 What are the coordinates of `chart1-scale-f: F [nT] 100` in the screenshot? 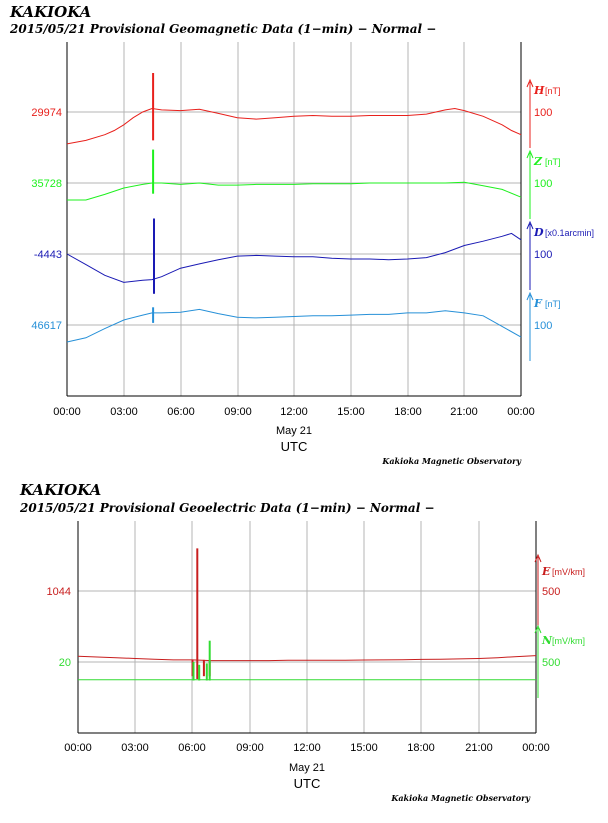 It's located at (543, 326).